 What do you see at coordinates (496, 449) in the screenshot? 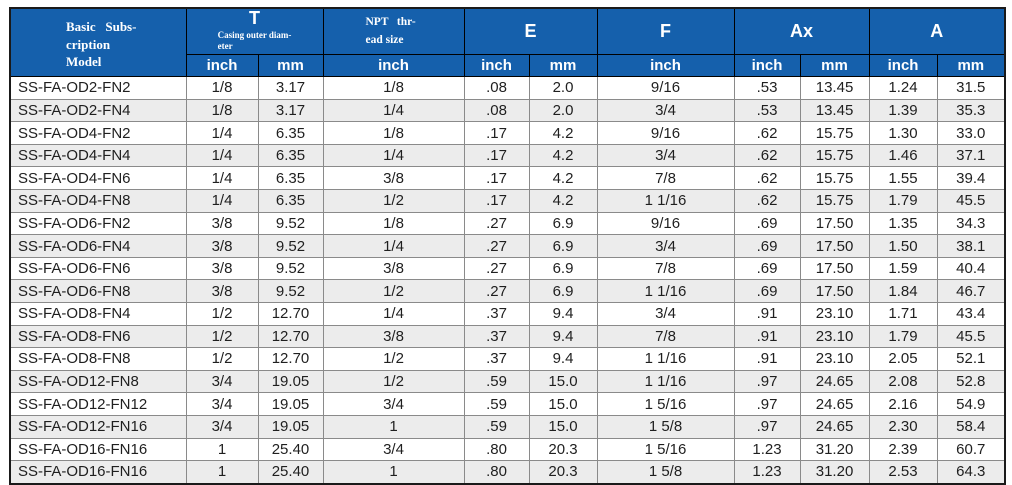
I see `cell-e-inch: .80` at bounding box center [496, 449].